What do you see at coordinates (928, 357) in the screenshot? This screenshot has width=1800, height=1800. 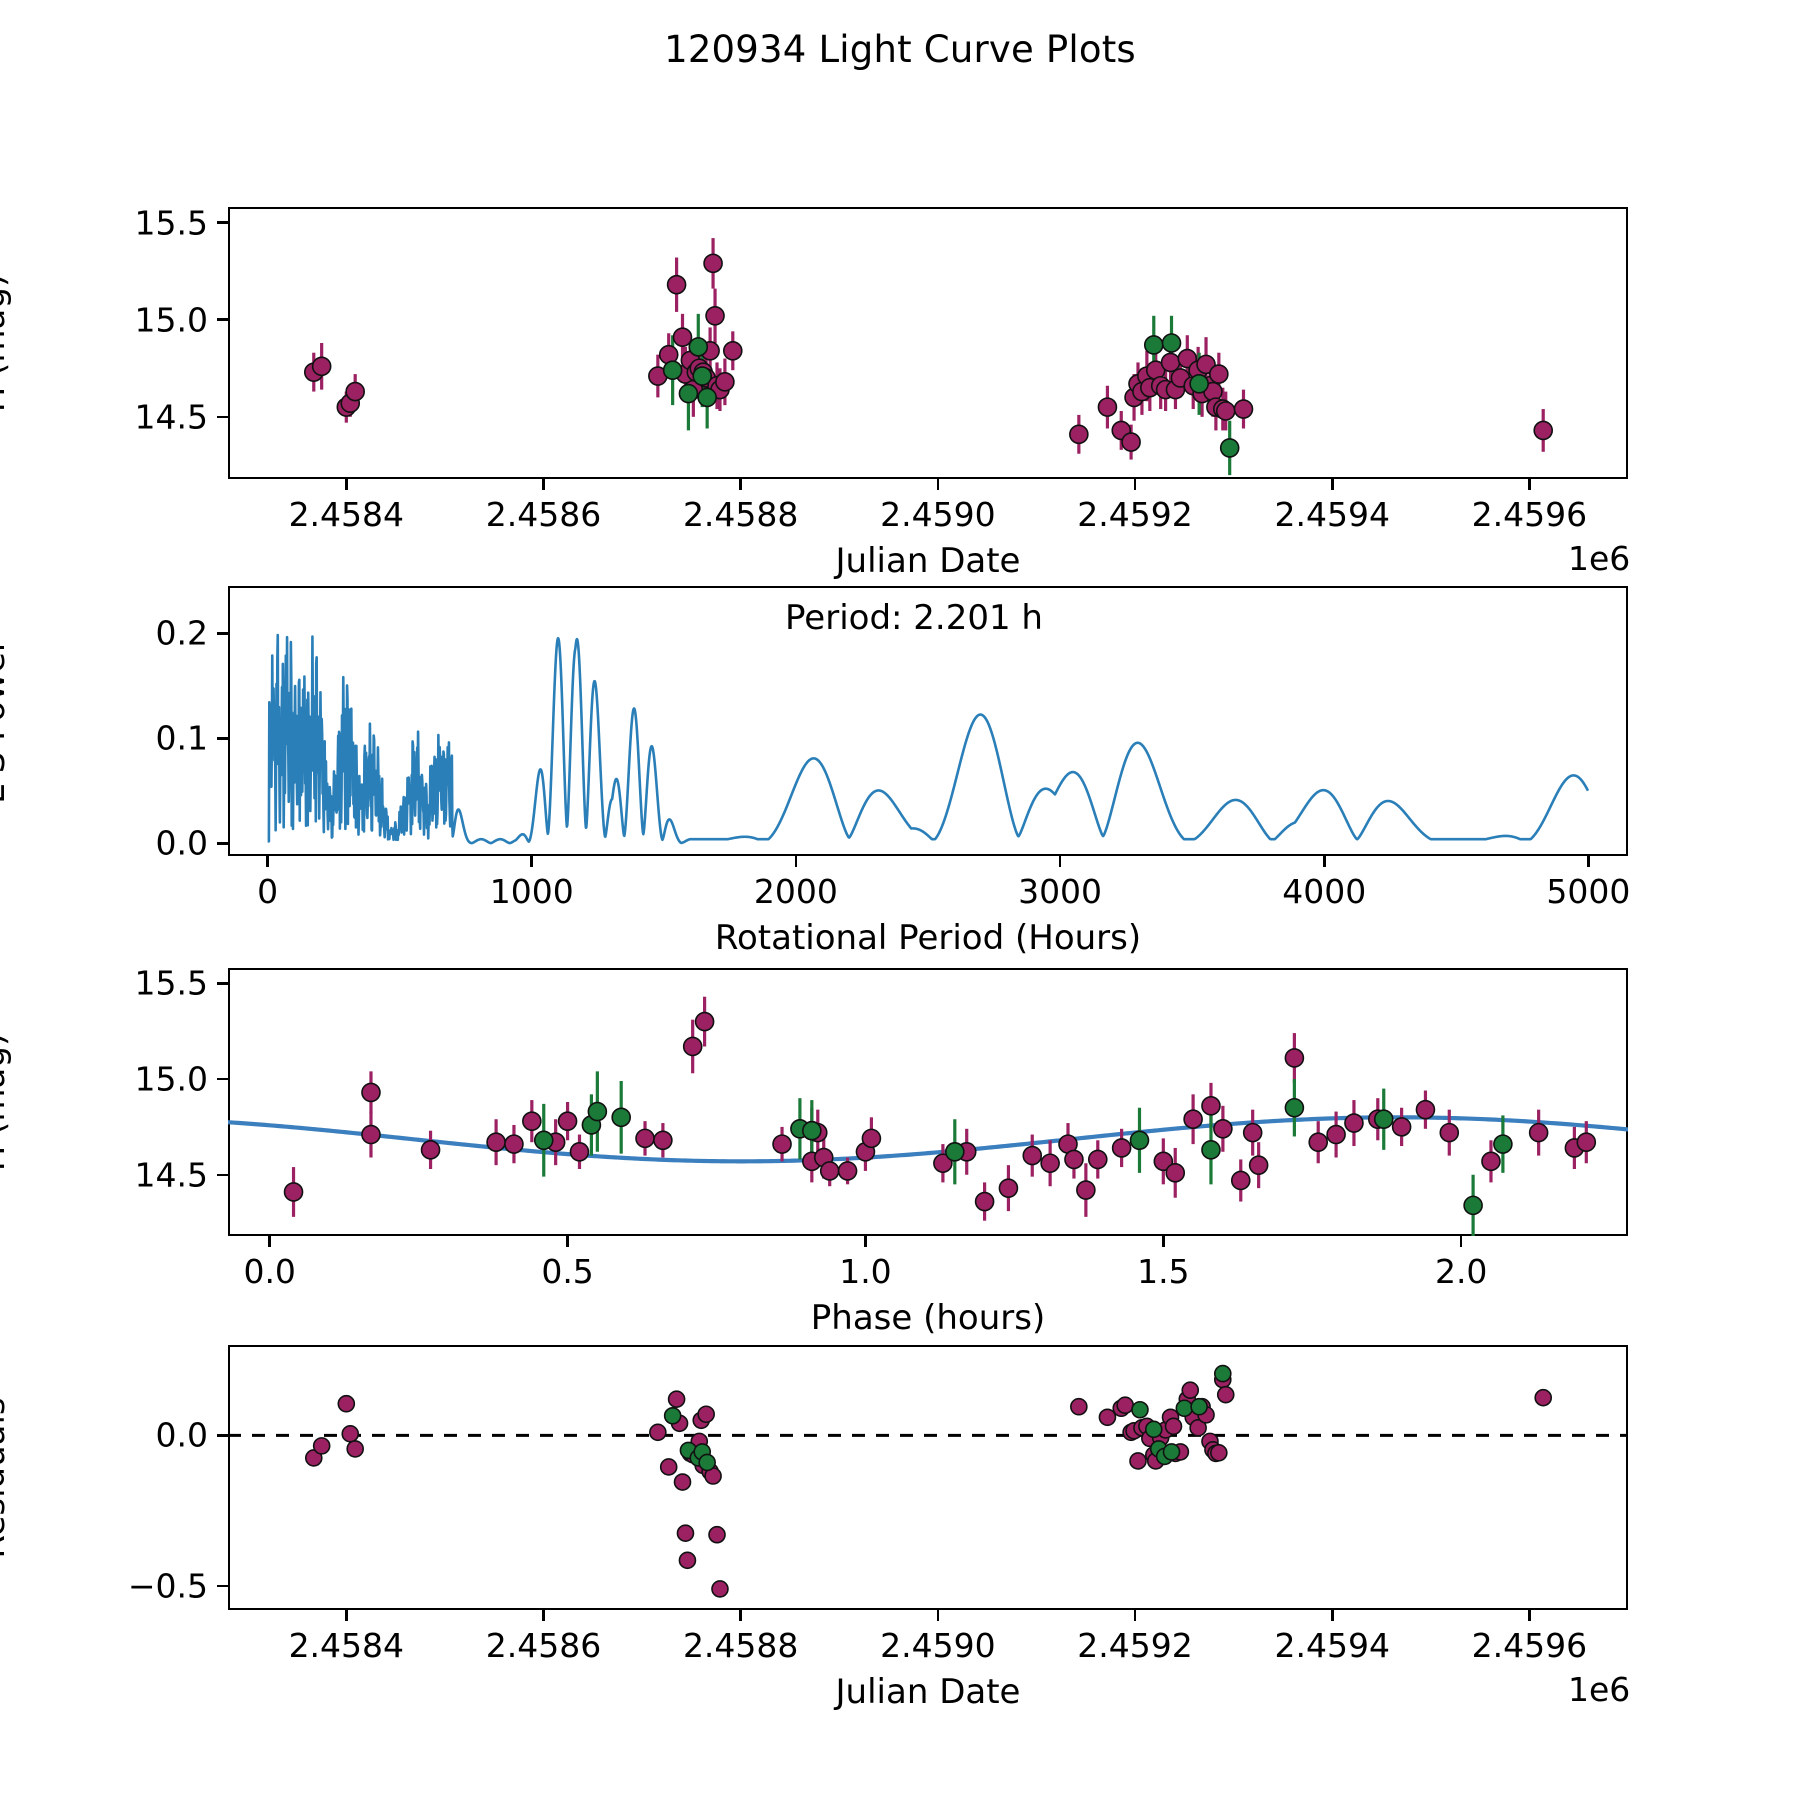 I see `plot-area-light-curve-raw` at bounding box center [928, 357].